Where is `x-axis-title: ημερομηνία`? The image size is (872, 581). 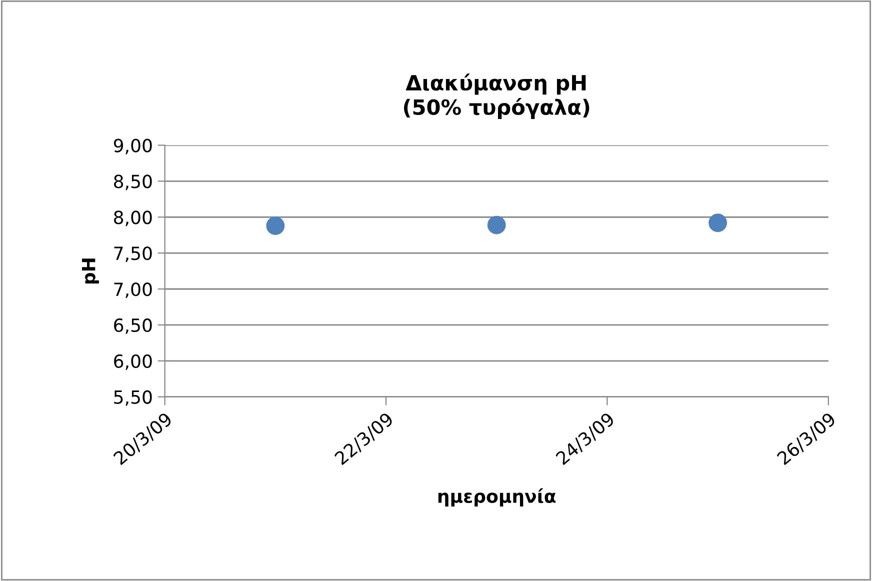 x-axis-title: ημερομηνία is located at coordinates (497, 497).